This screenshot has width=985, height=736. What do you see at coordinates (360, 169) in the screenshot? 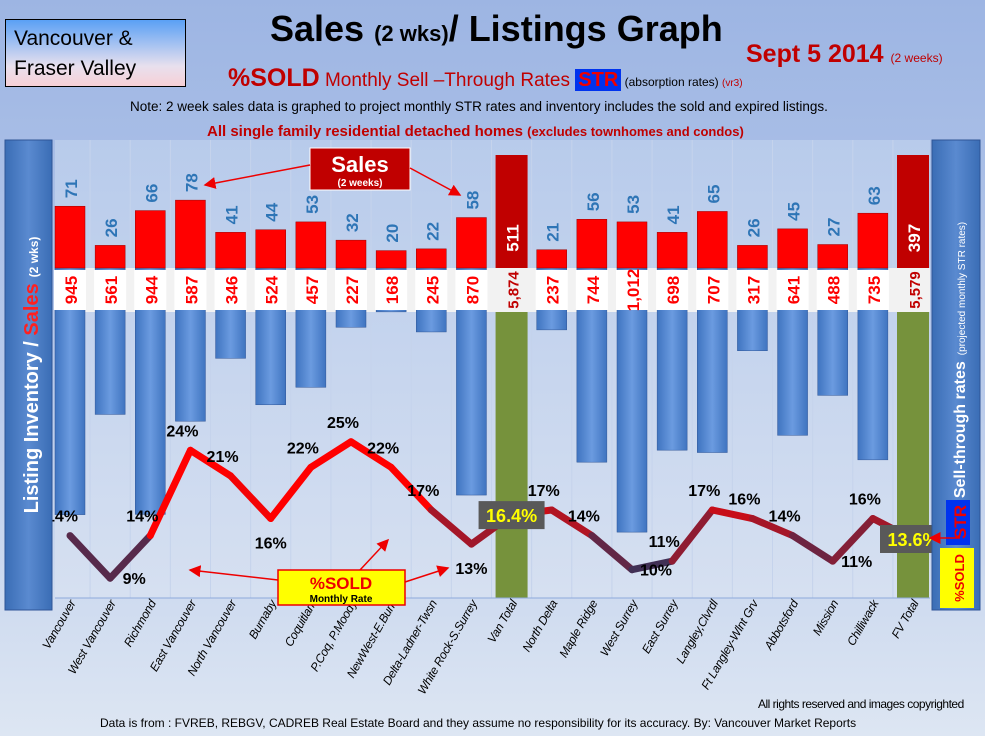
I see `sales-callout` at bounding box center [360, 169].